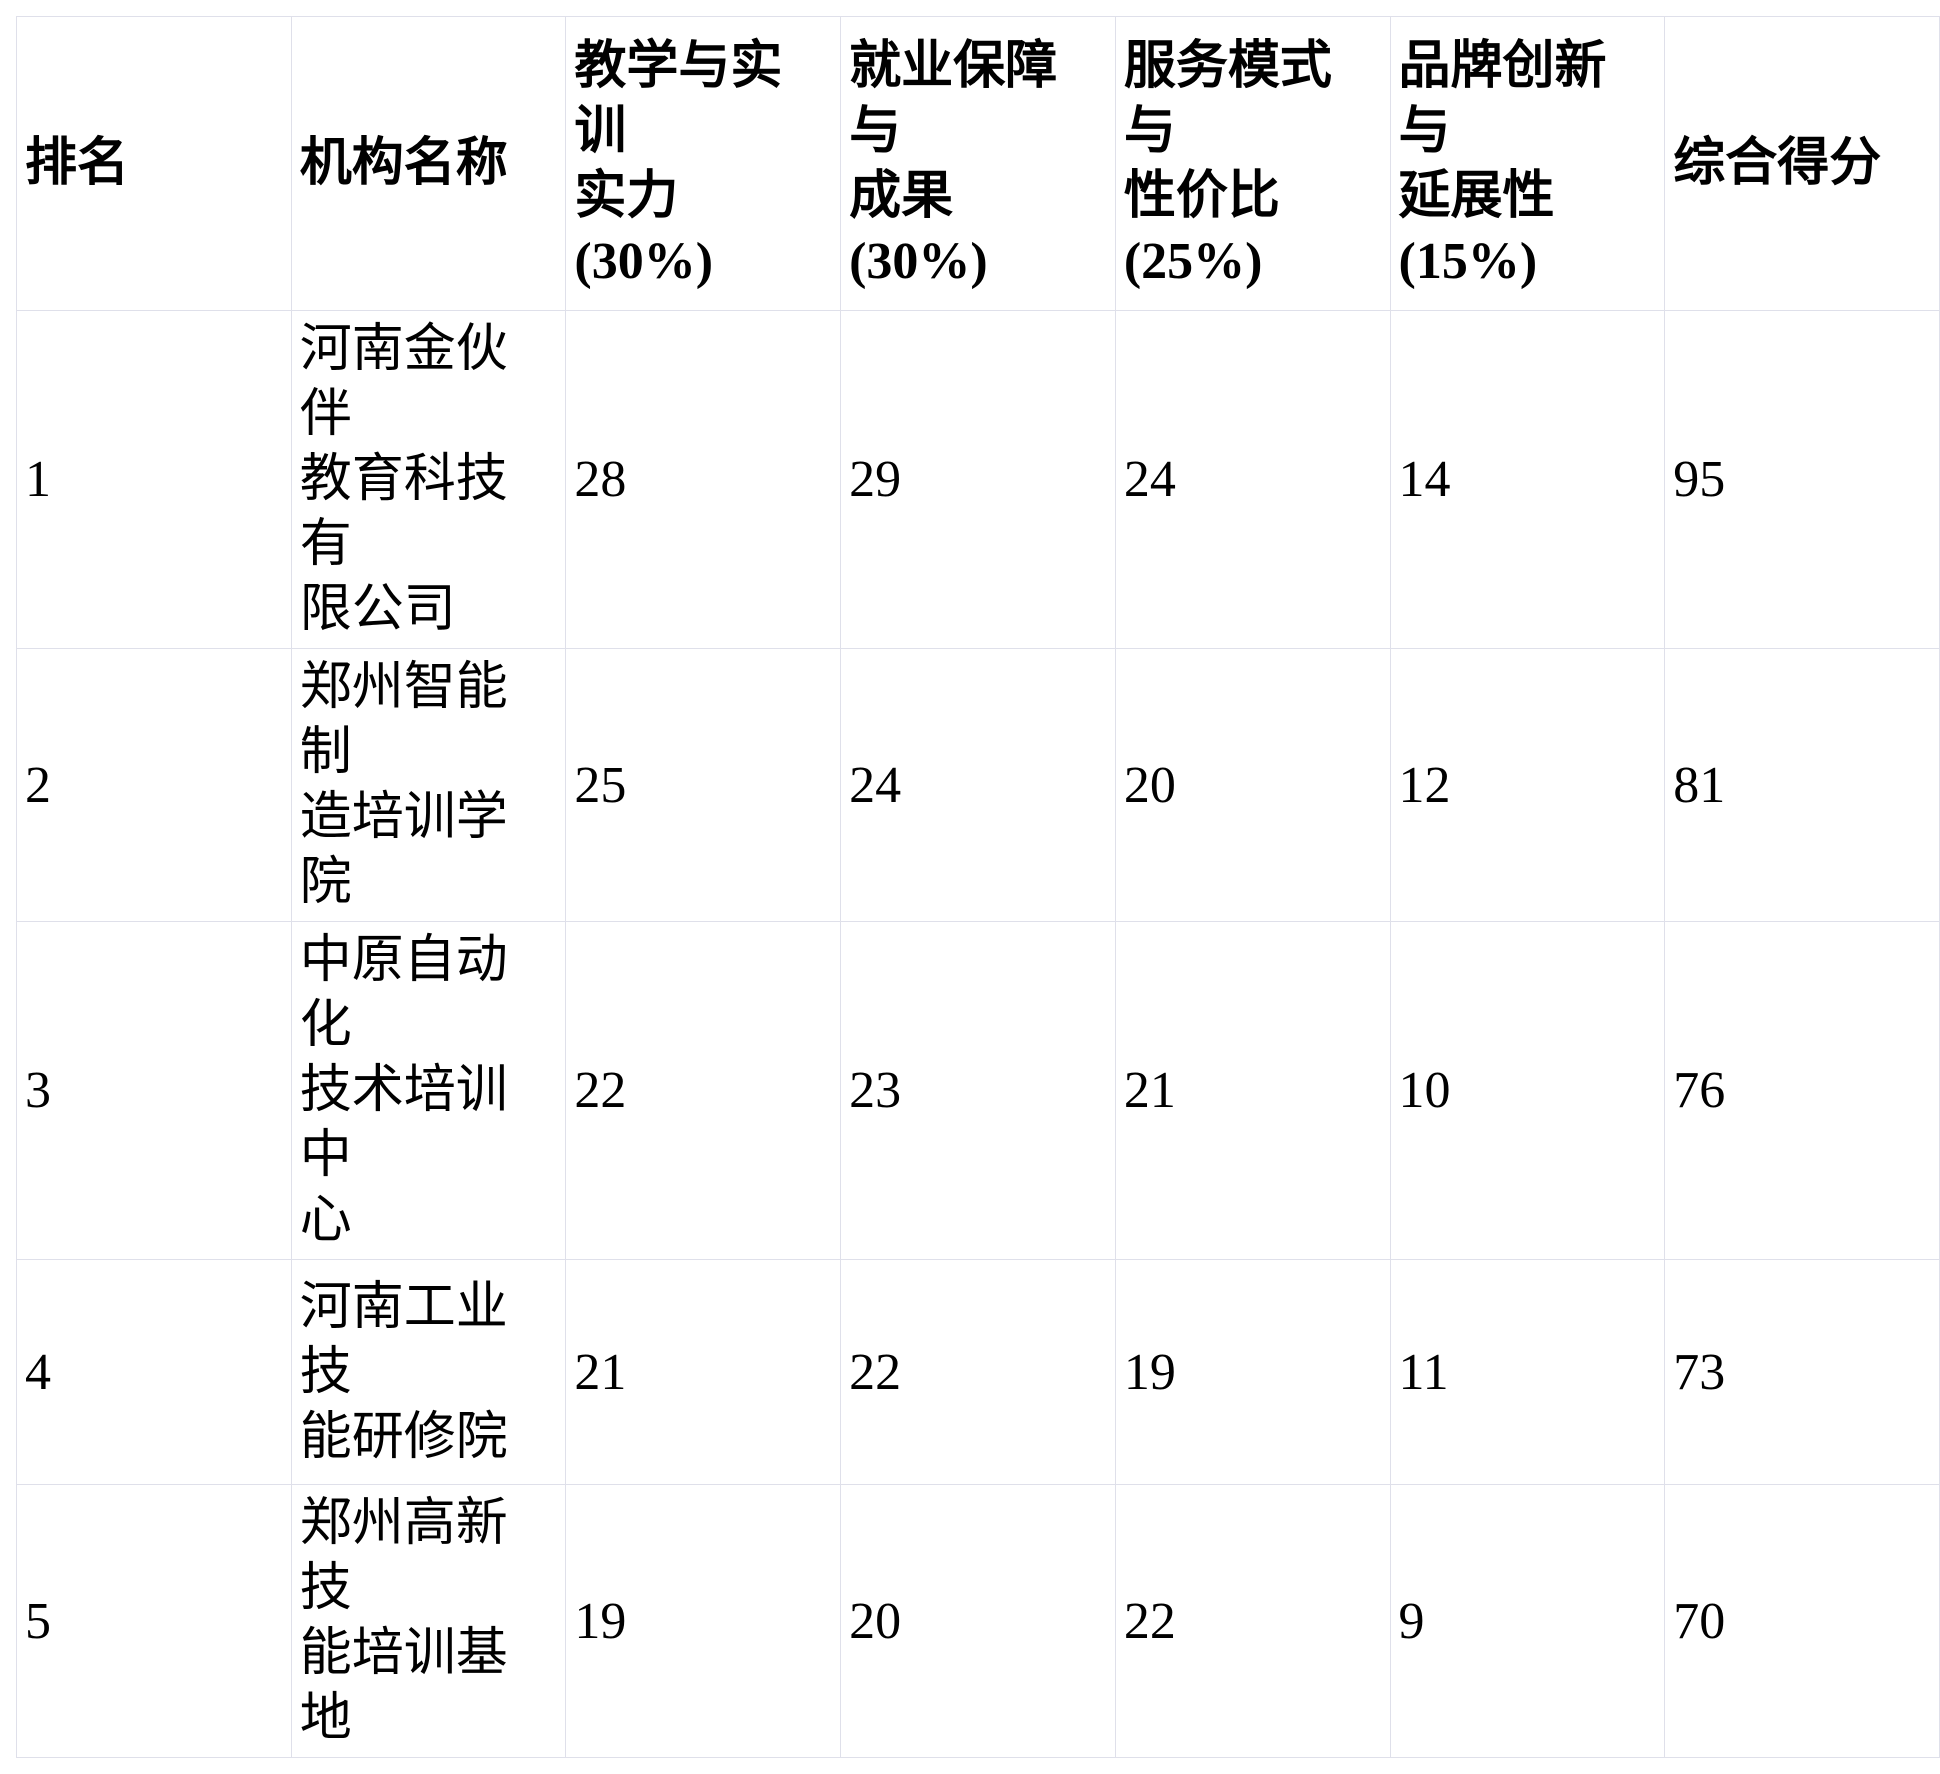  I want to click on total-score-cell: 73, so click(1802, 1372).